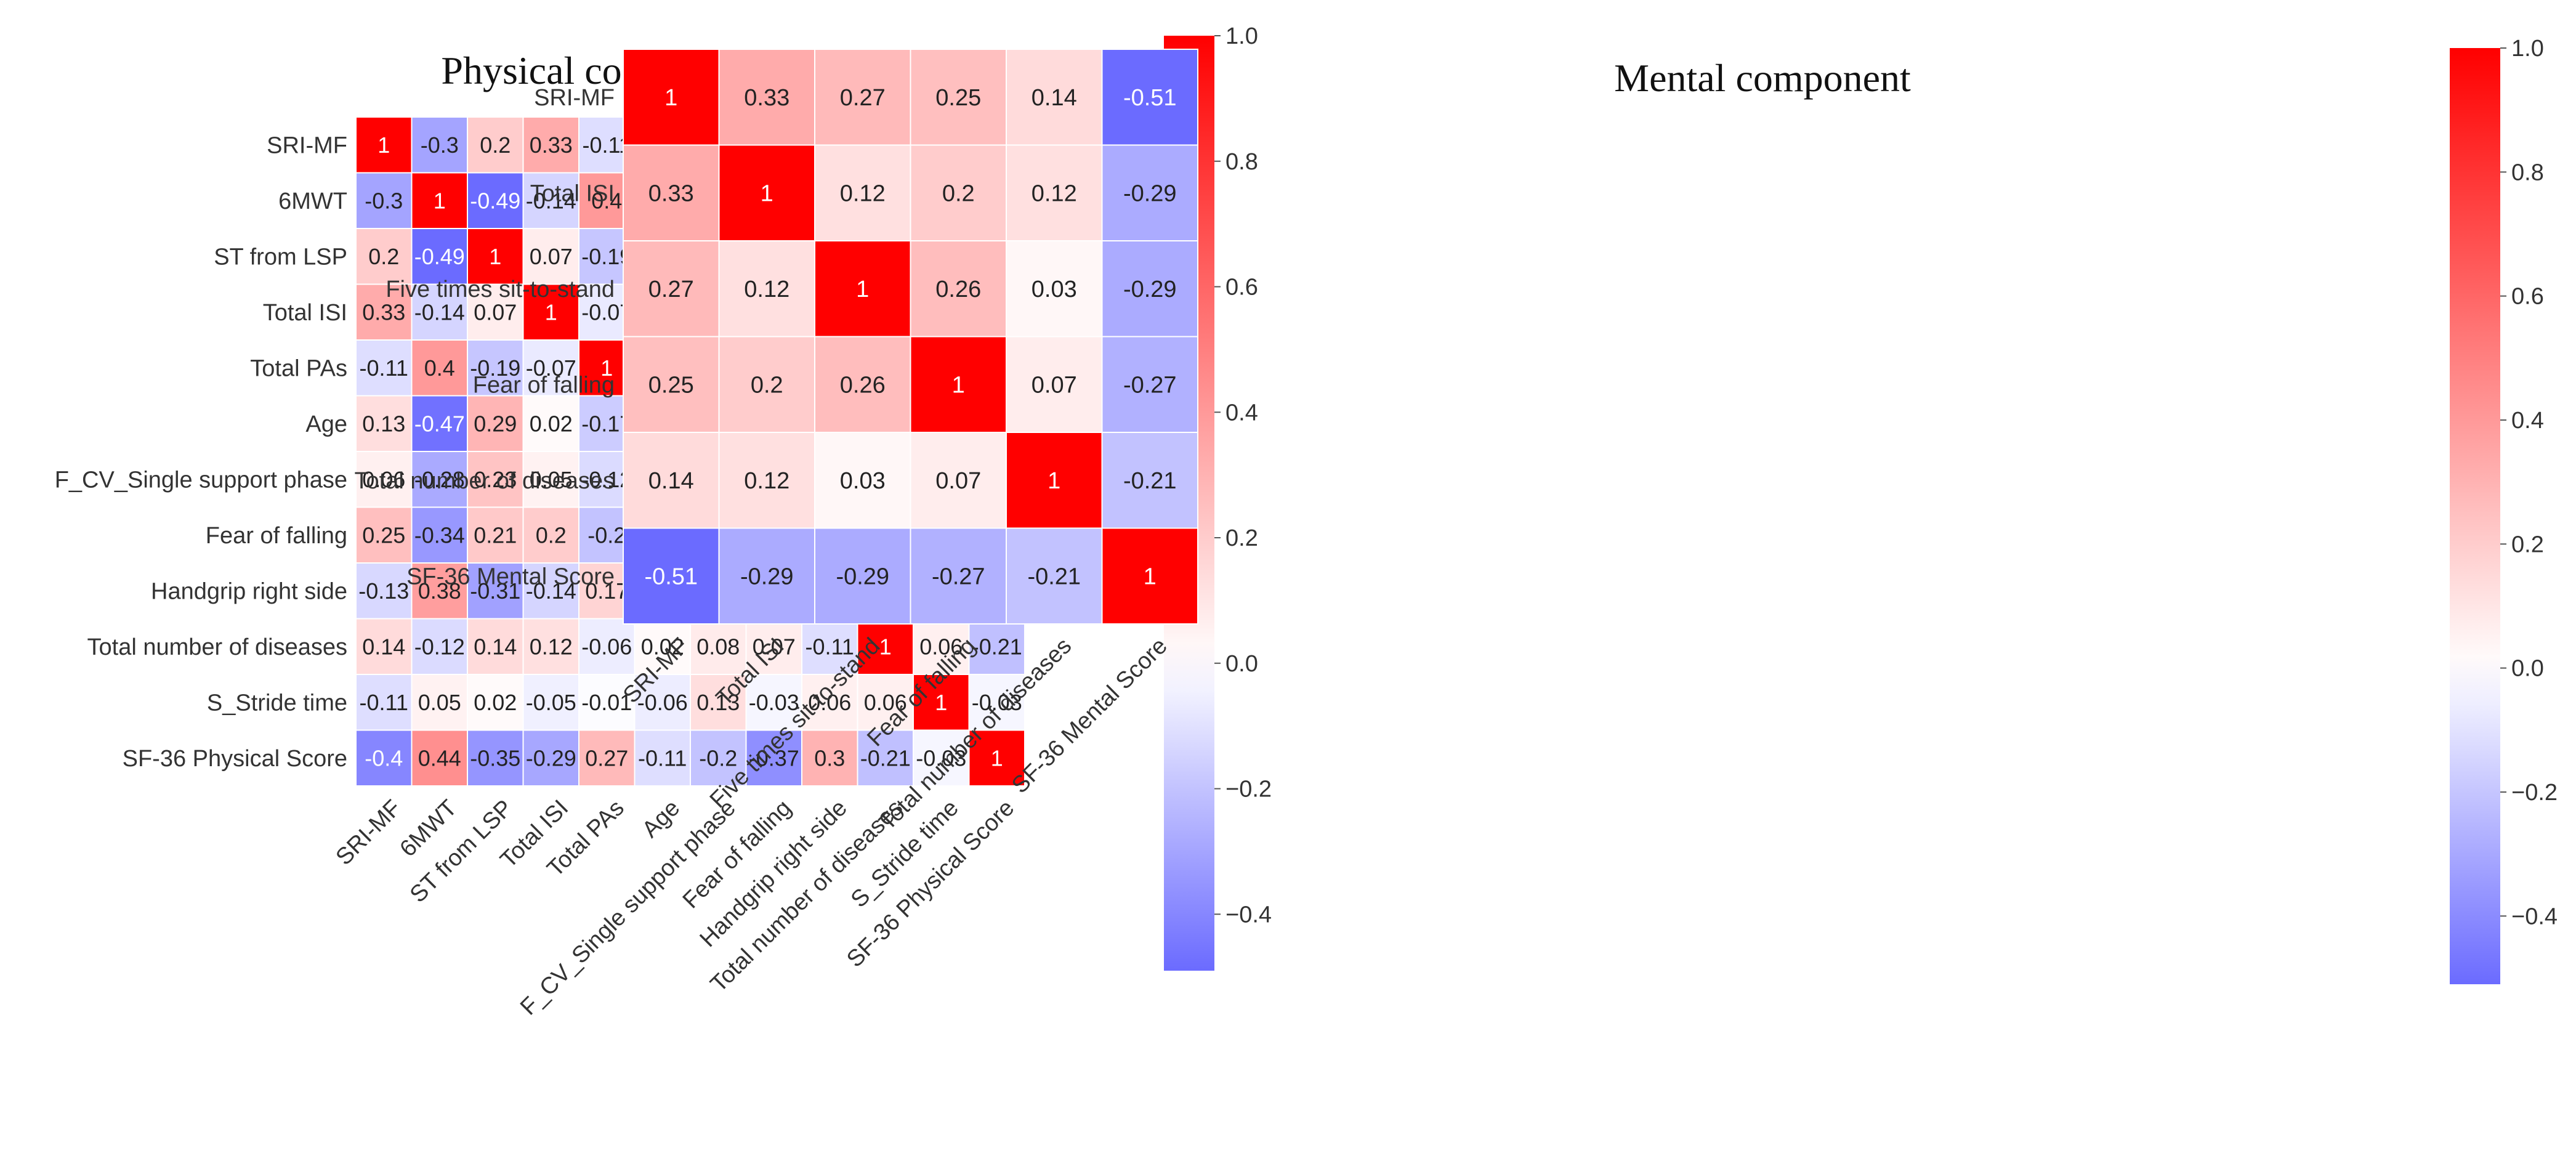 The height and width of the screenshot is (1153, 2576). What do you see at coordinates (551, 646) in the screenshot?
I see `physical-cell-value: 0.12` at bounding box center [551, 646].